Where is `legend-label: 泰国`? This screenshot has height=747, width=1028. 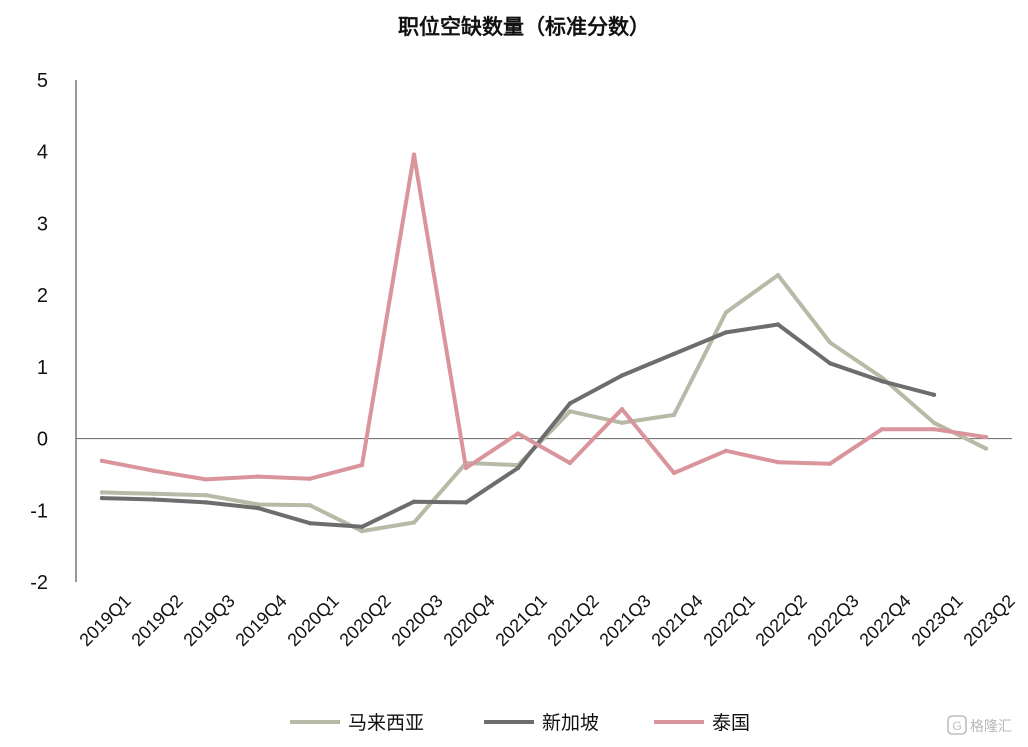
legend-label: 泰国 is located at coordinates (731, 723).